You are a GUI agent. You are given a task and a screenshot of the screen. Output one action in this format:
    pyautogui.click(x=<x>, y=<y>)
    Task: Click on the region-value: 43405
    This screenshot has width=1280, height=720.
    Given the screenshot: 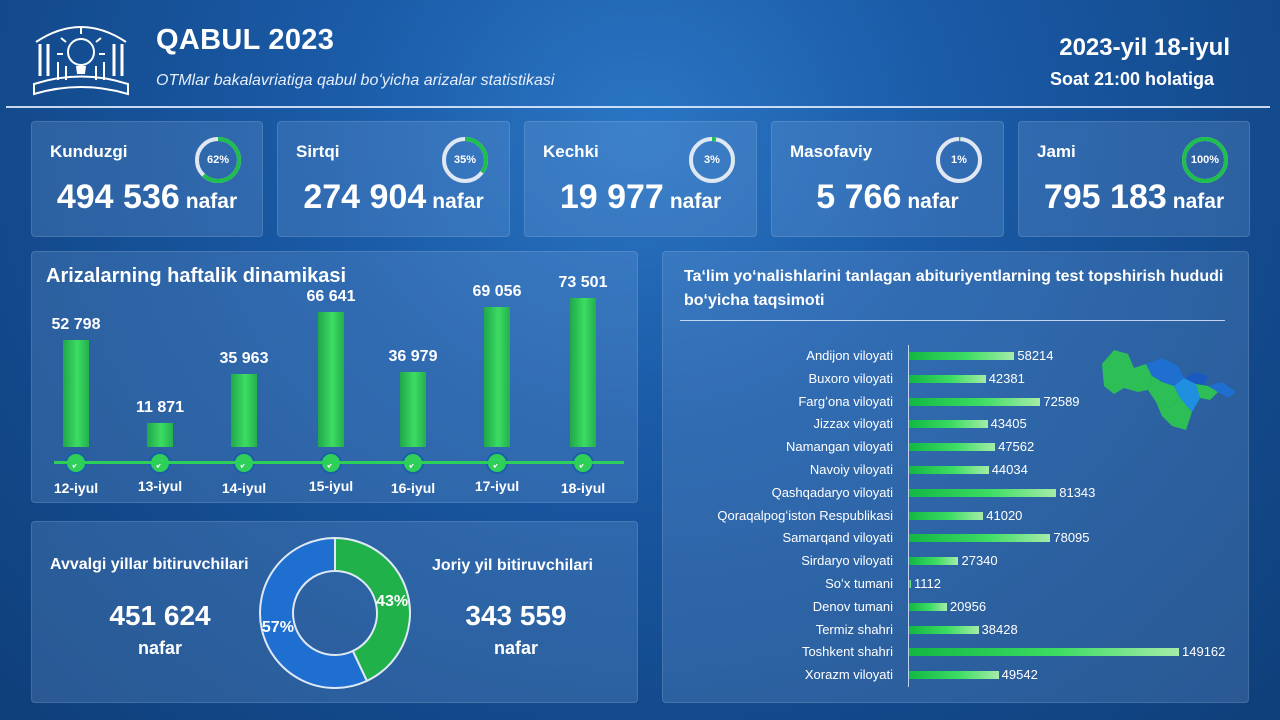 What is the action you would take?
    pyautogui.click(x=1008, y=424)
    